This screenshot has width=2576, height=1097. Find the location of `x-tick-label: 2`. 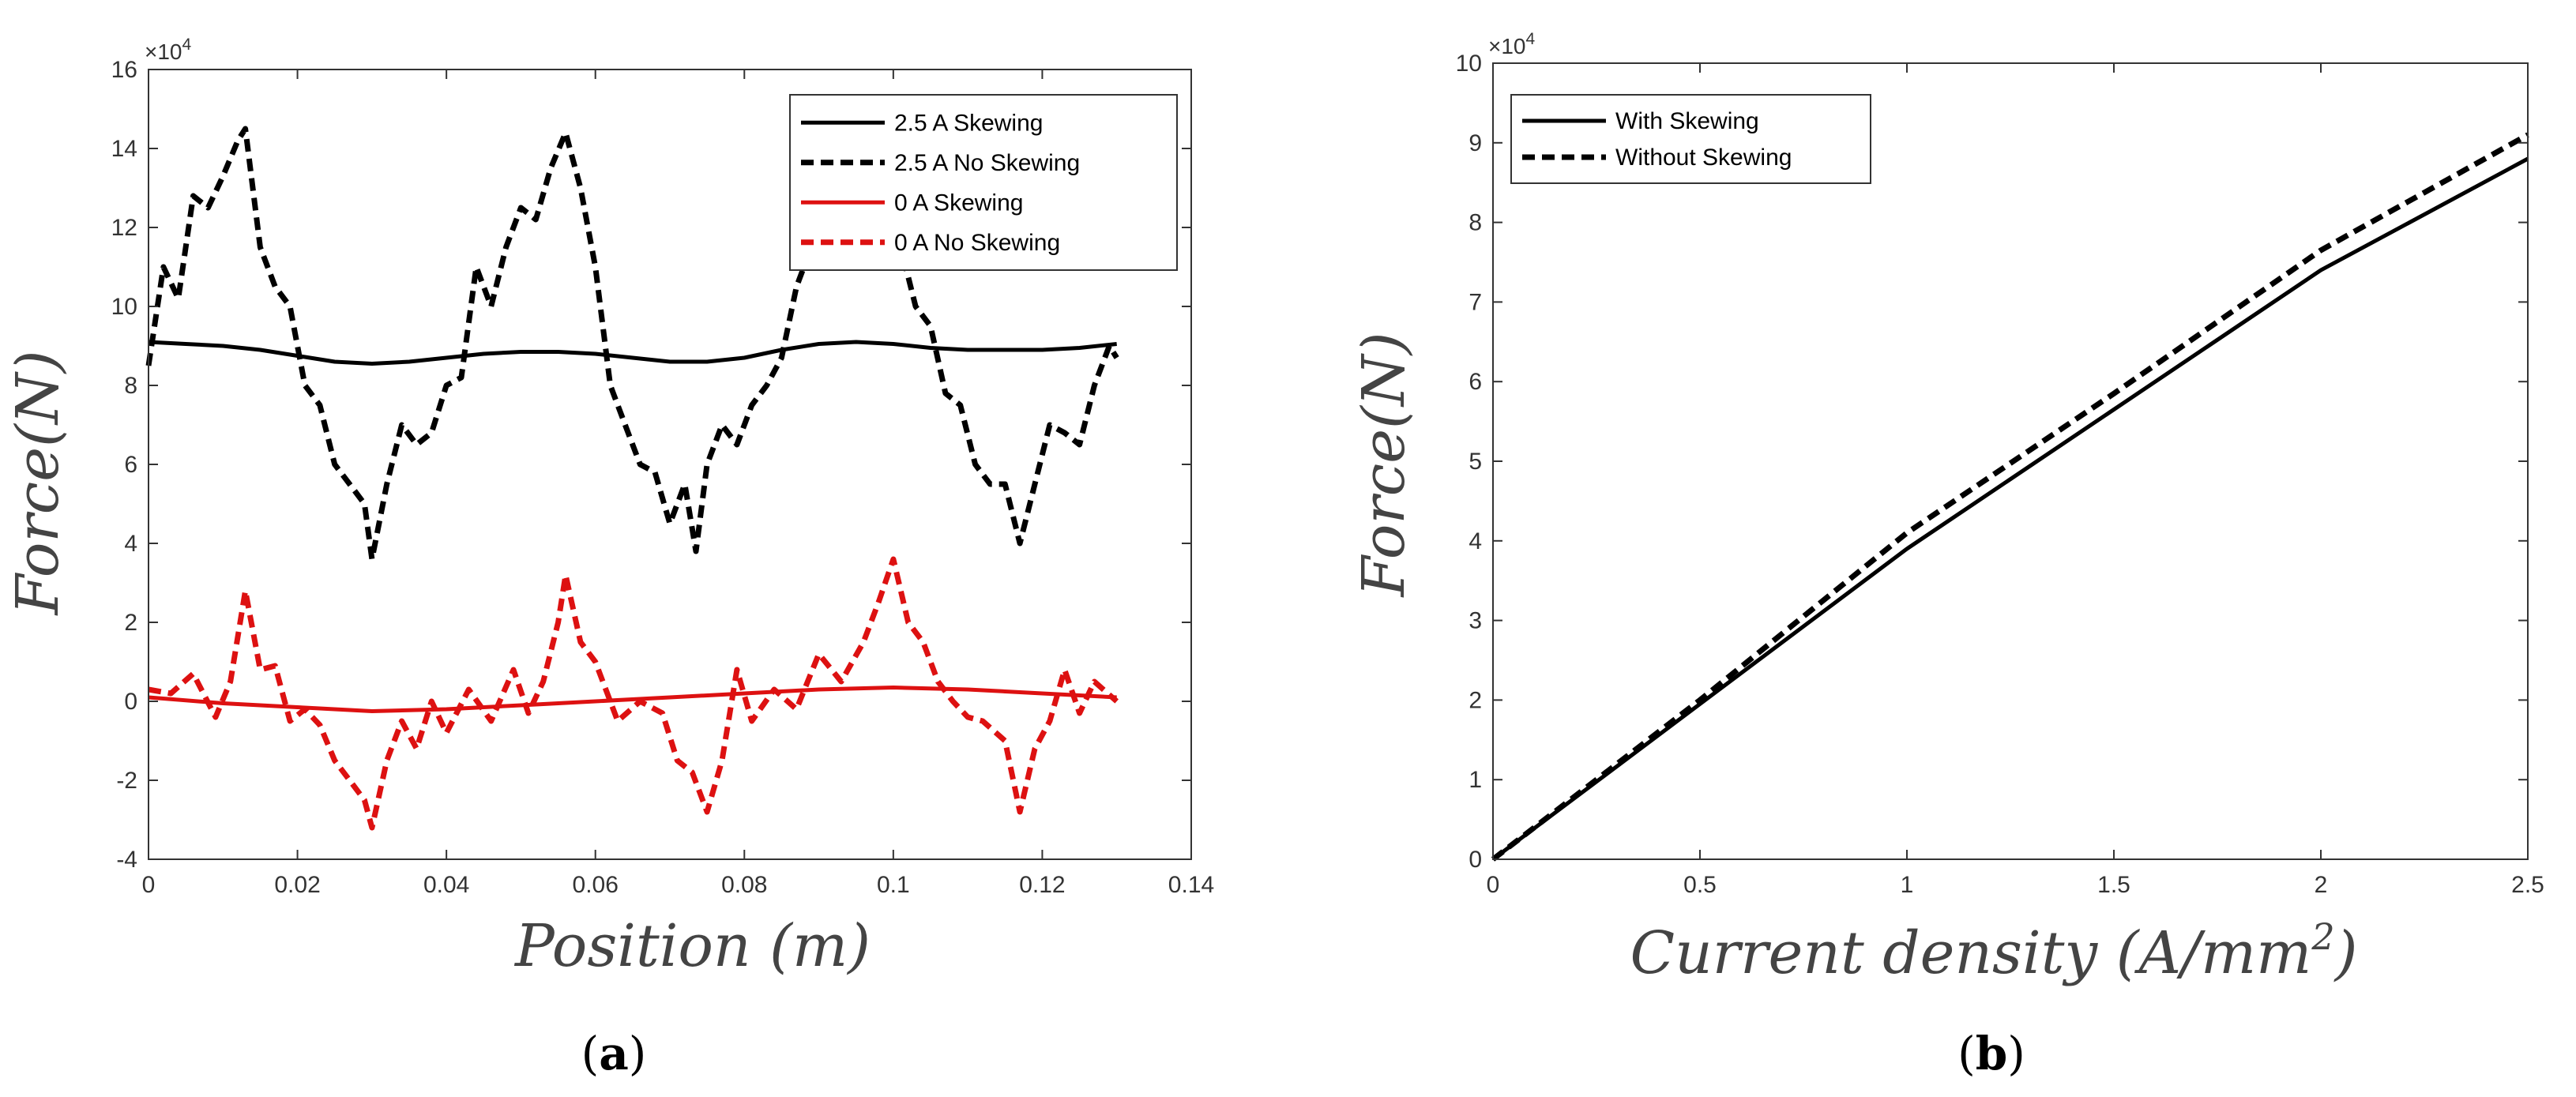

x-tick-label: 2 is located at coordinates (2321, 885).